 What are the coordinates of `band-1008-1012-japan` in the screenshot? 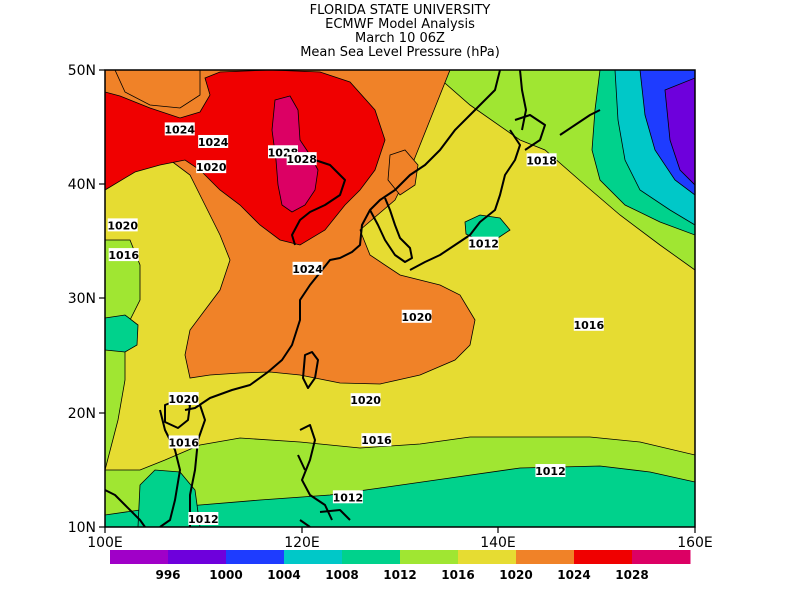 It's located at (487, 227).